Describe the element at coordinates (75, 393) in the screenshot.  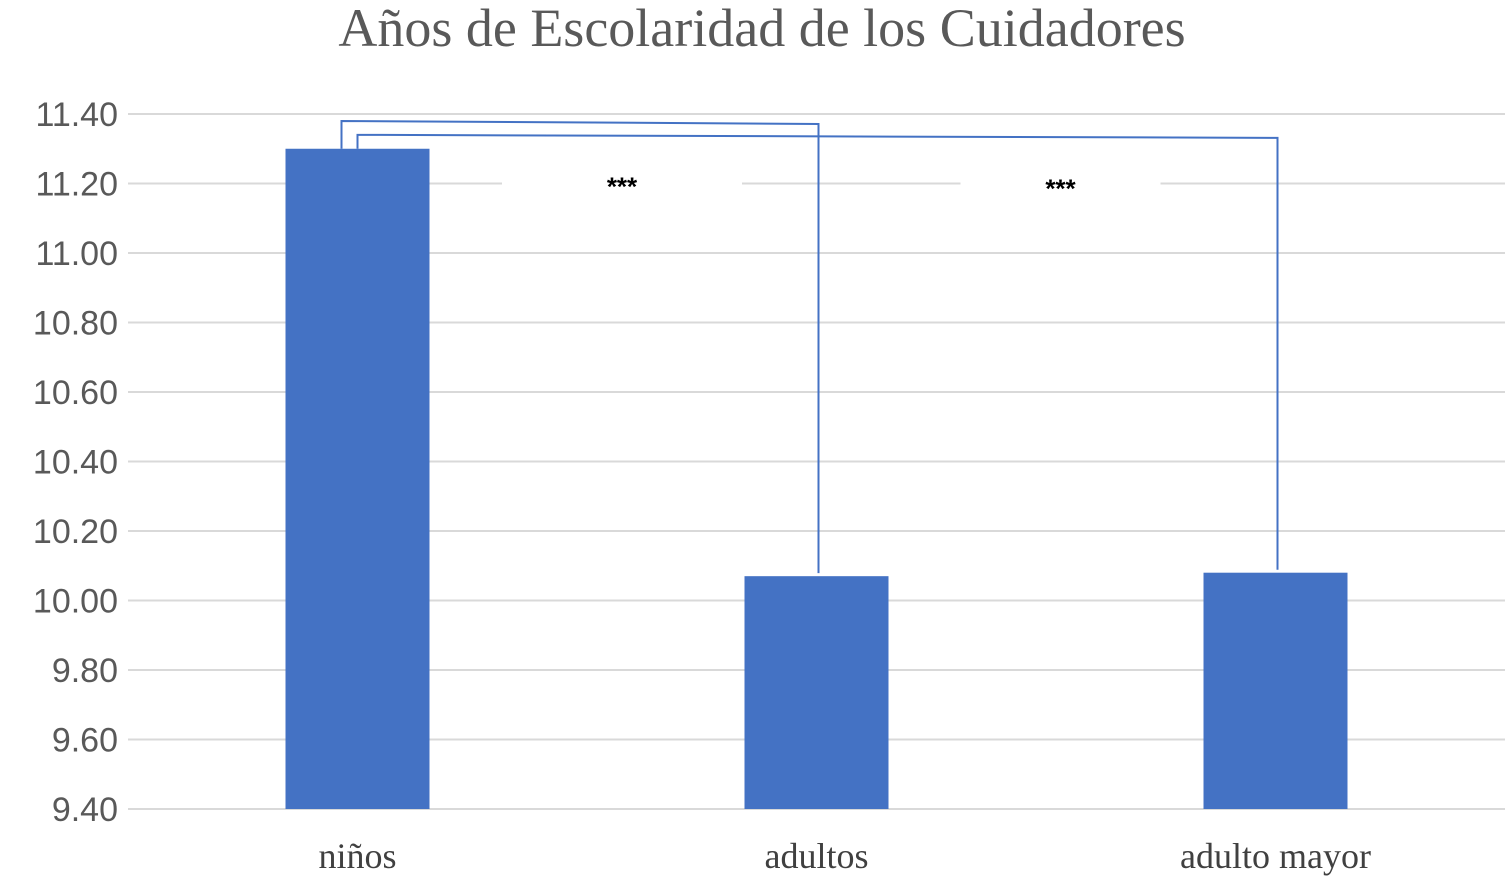
I see `y-tick-label: 10.60` at that location.